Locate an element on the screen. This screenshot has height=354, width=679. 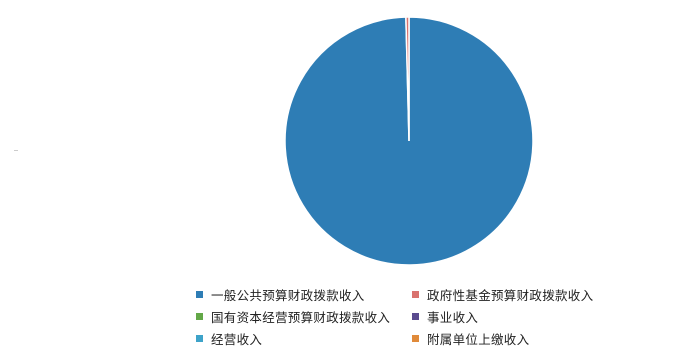
legend-item-business-income: 事业收入 is located at coordinates (522, 316).